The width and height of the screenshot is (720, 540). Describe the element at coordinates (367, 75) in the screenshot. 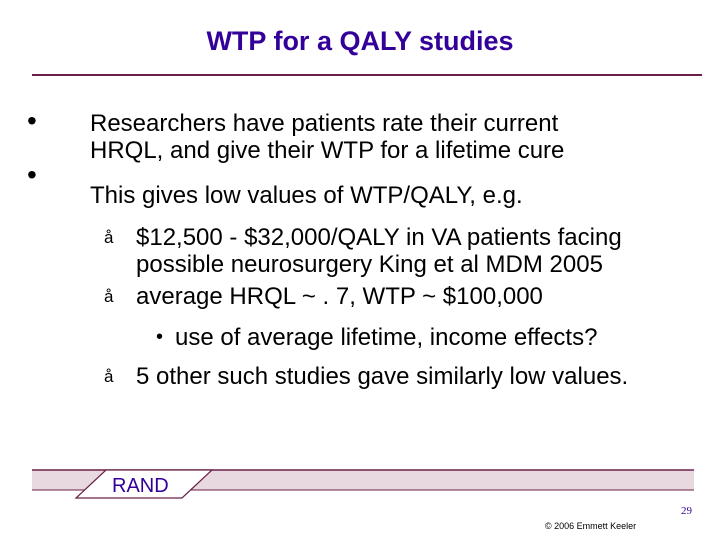

I see `title-divider` at that location.